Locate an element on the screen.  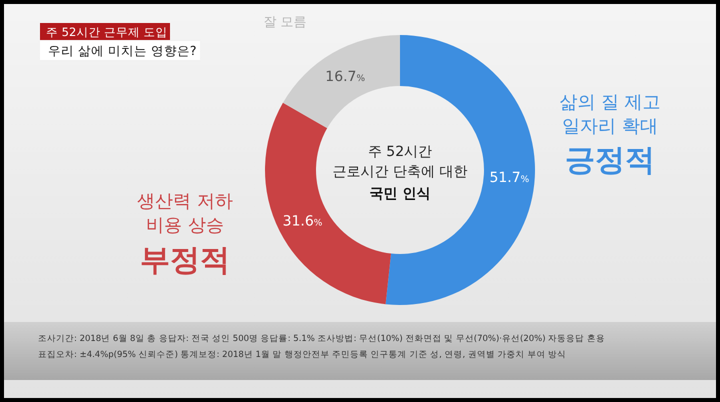
annotation: 삶의 질 제고 is located at coordinates (610, 102).